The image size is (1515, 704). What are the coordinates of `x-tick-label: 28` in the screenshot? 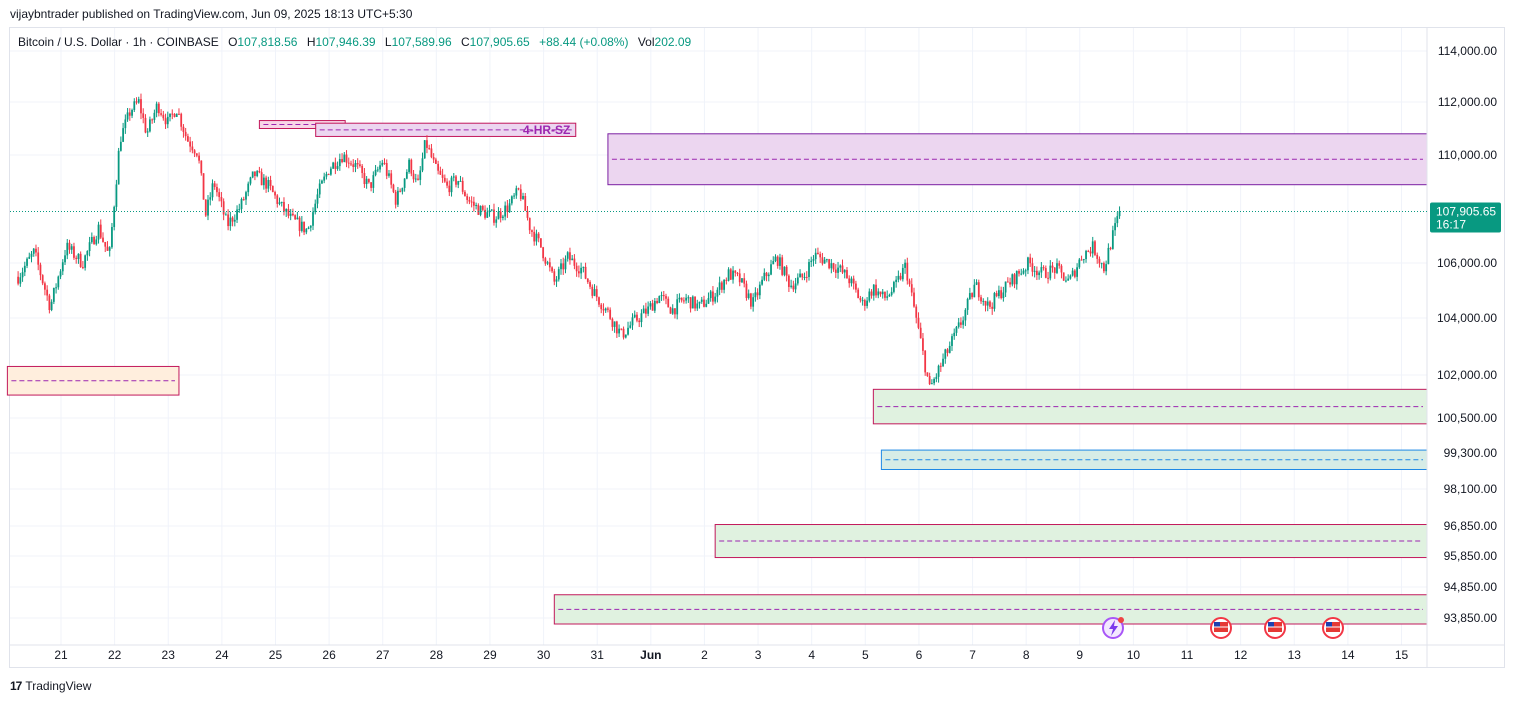 It's located at (437, 655).